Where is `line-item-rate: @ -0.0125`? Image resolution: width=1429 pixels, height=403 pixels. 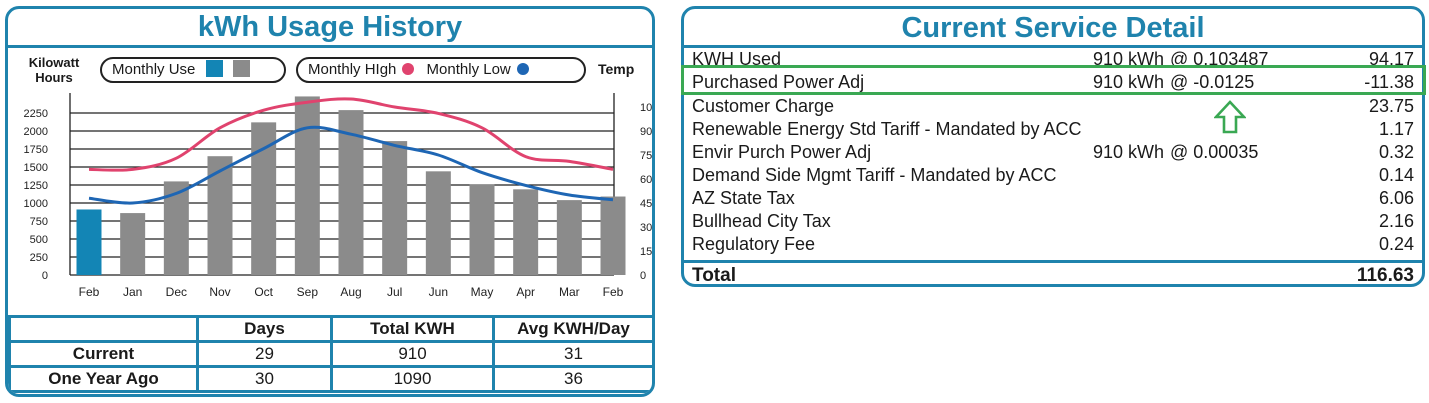
line-item-rate: @ -0.0125 is located at coordinates (1212, 82).